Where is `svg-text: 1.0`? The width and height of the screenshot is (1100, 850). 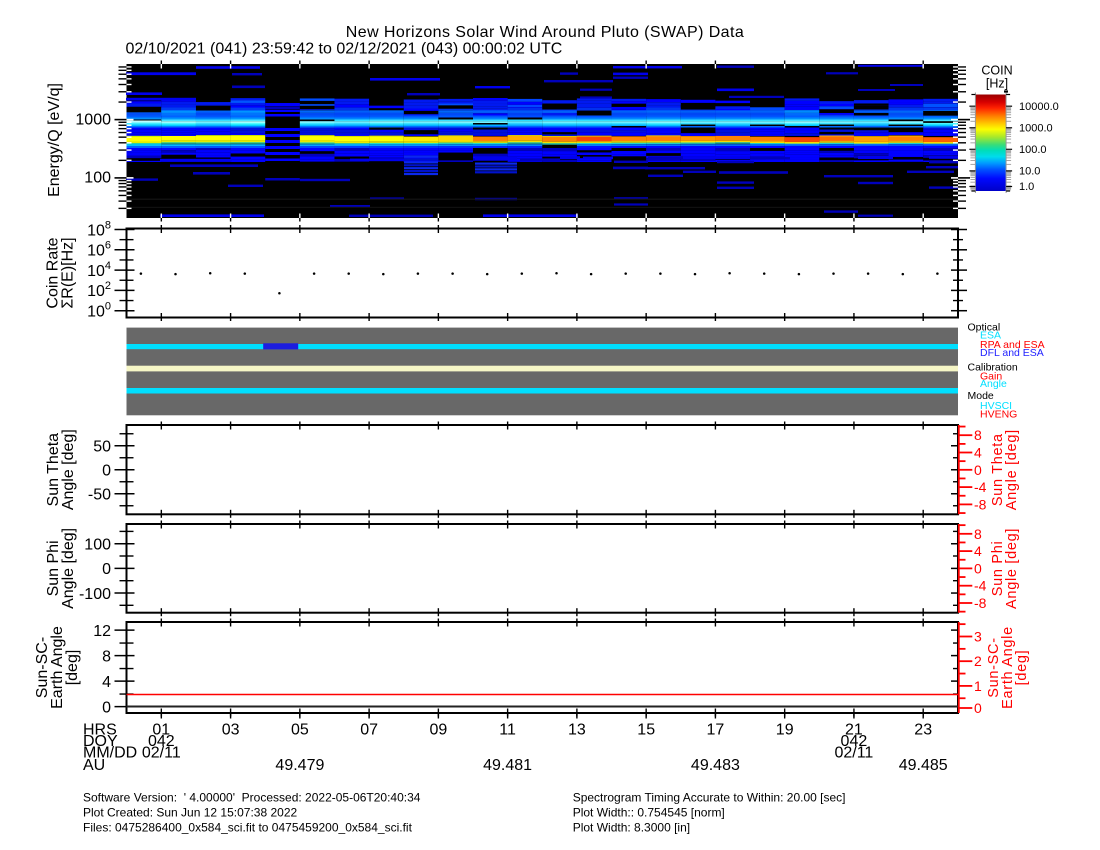
svg-text: 1.0 is located at coordinates (1026, 187).